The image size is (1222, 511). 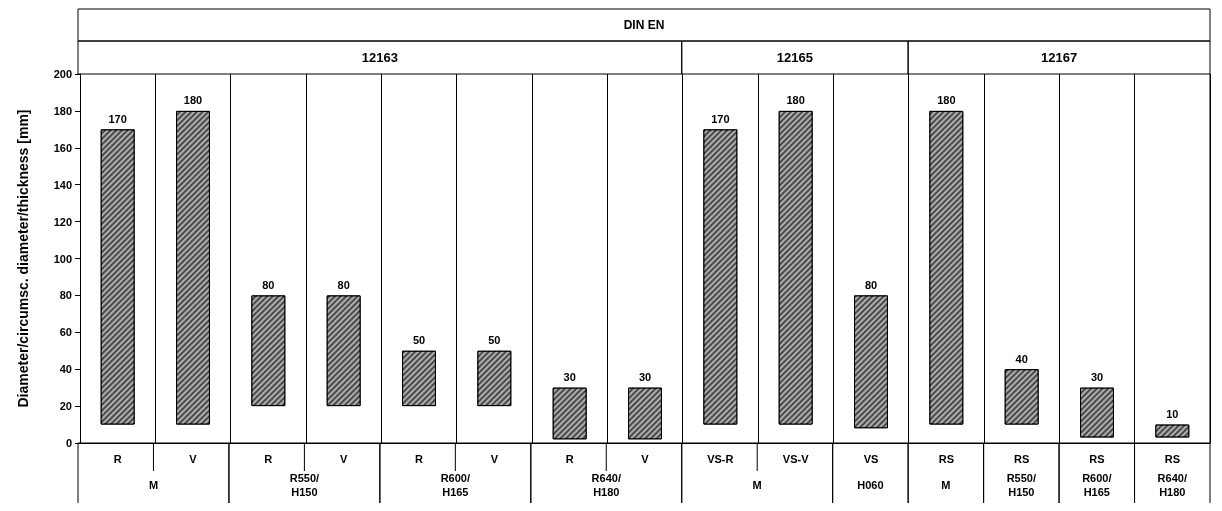 What do you see at coordinates (23, 258) in the screenshot?
I see `y-axis-title: Diameter/circumsc. diameter/thickness [mm]` at bounding box center [23, 258].